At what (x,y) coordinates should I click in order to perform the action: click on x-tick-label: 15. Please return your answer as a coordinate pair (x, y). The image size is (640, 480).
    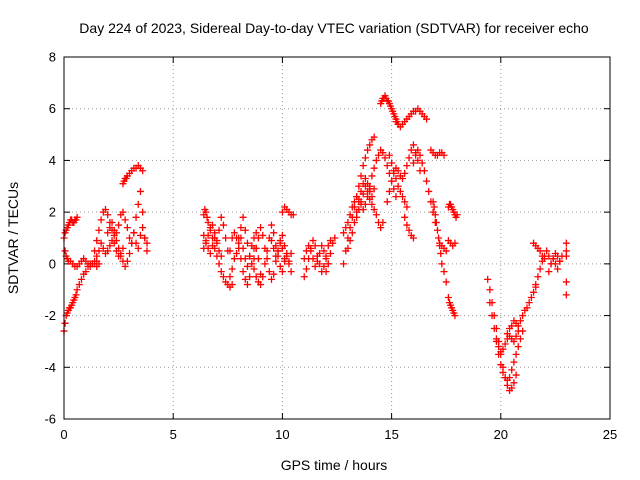
    Looking at the image, I should click on (391, 434).